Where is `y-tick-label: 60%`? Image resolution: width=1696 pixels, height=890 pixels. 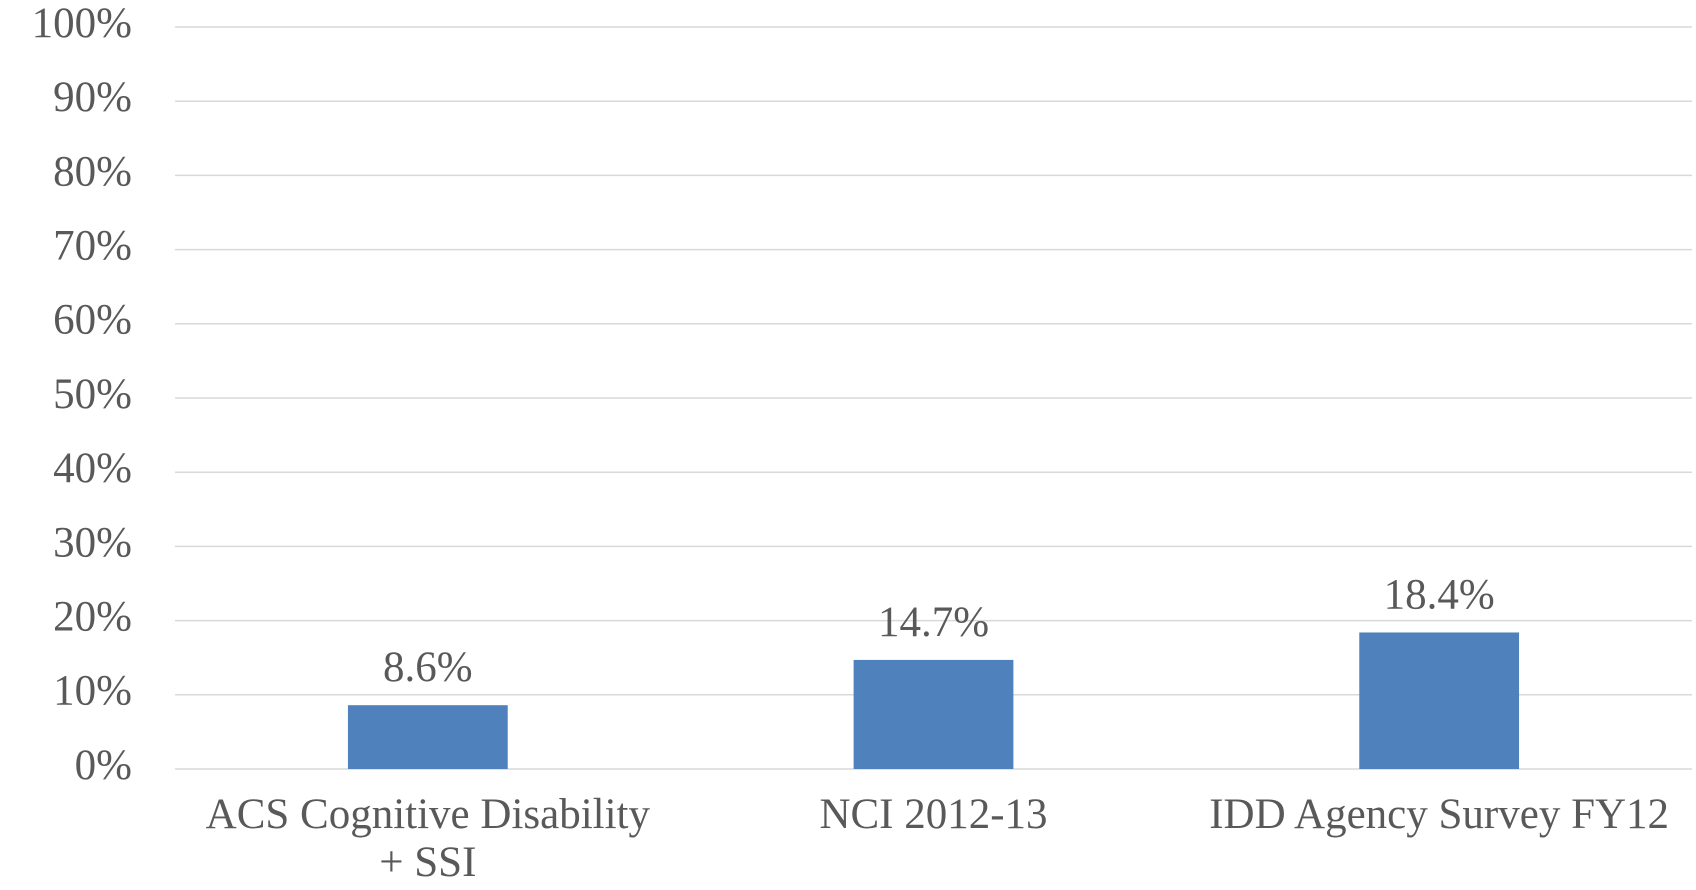
y-tick-label: 60% is located at coordinates (92, 320).